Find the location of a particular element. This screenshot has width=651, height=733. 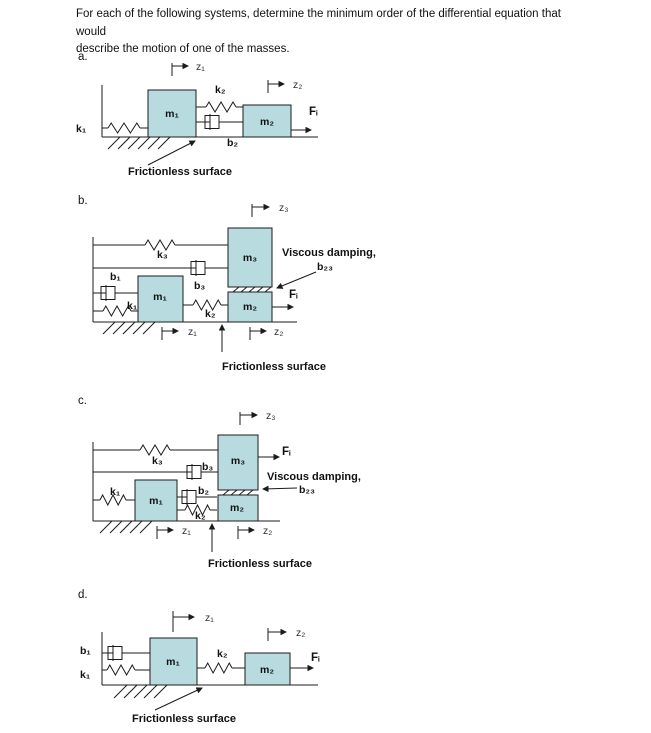

section-label-a: a. is located at coordinates (83, 57).